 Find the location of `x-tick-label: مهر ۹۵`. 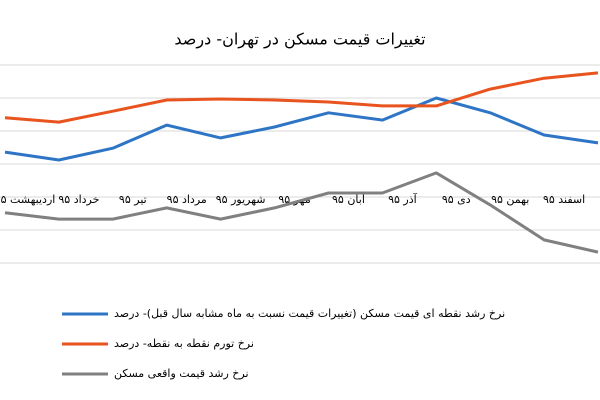

x-tick-label: مهر ۹۵ is located at coordinates (294, 199).